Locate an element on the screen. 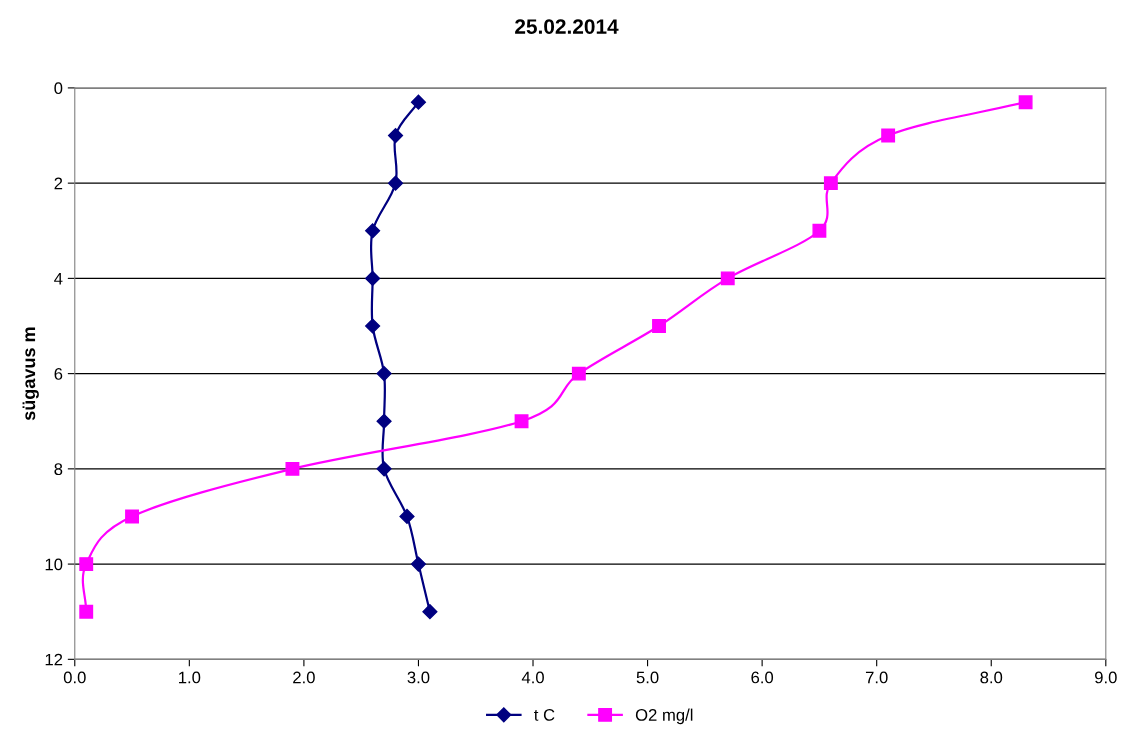 The image size is (1133, 745). legend-label: O2 mg/l is located at coordinates (664, 716).